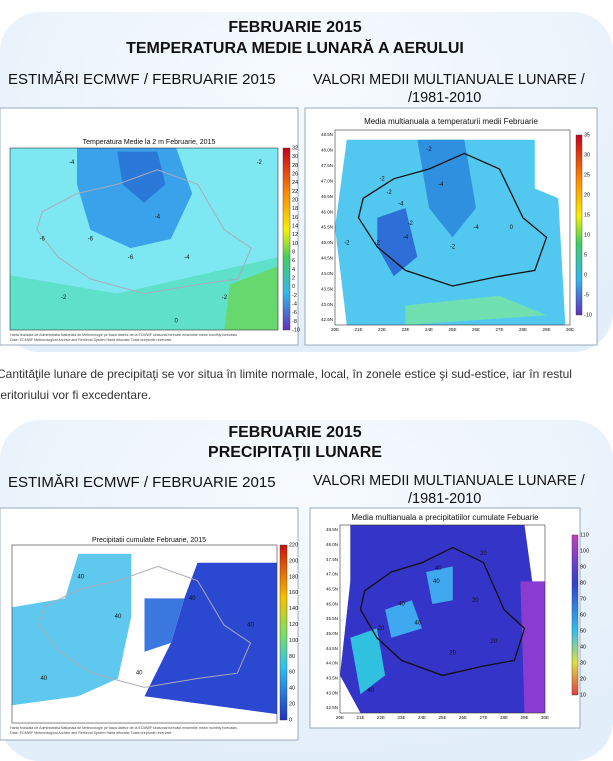  I want to click on contour-label: -6, so click(91, 240).